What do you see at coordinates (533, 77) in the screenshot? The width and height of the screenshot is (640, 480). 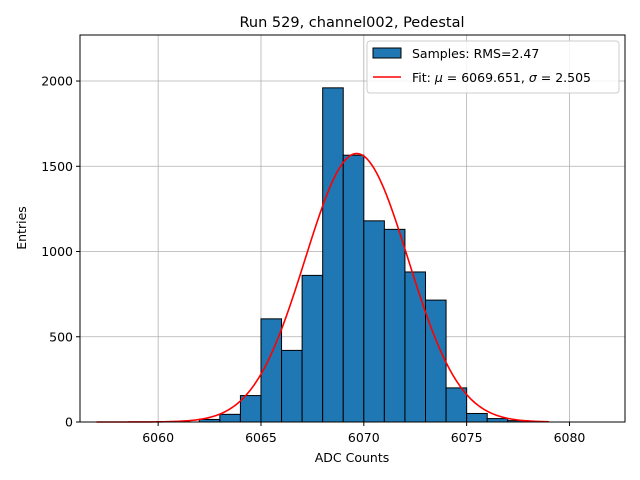 I see `legend-fit-sigma-symbol: σ` at bounding box center [533, 77].